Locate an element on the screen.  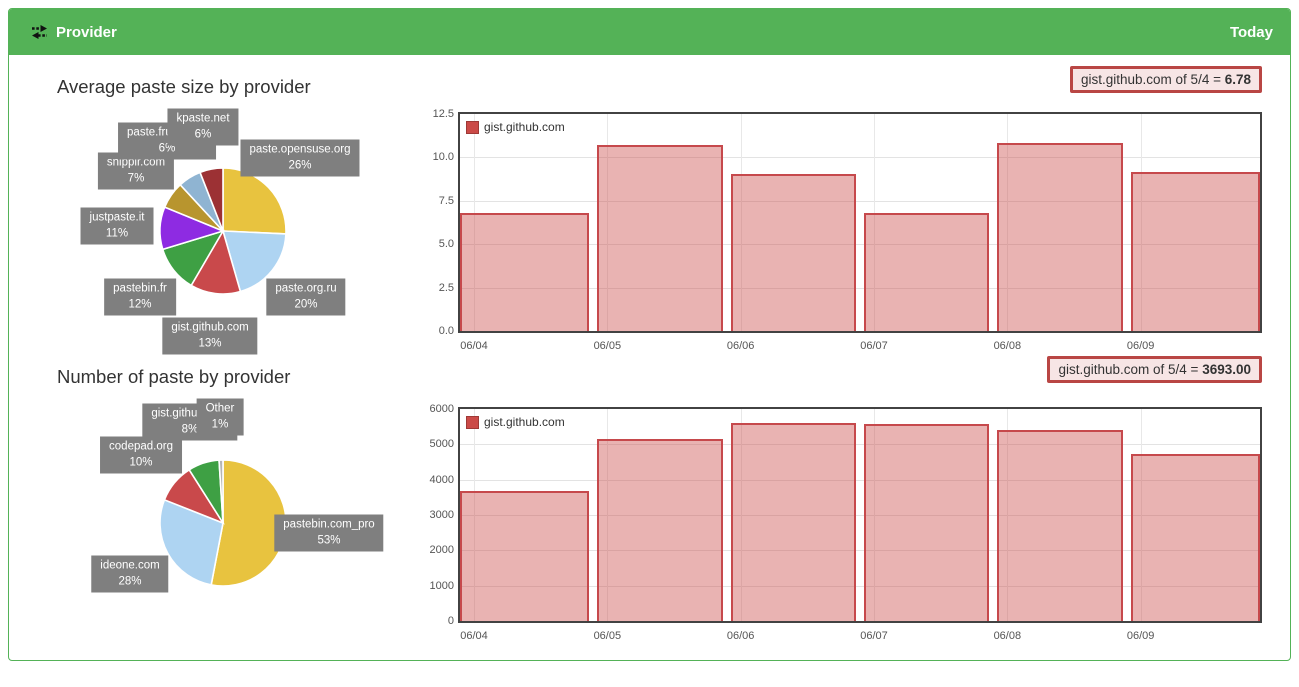
average-stat-badge: gist.github.com of 5/4 = 6.78 is located at coordinates (1166, 79).